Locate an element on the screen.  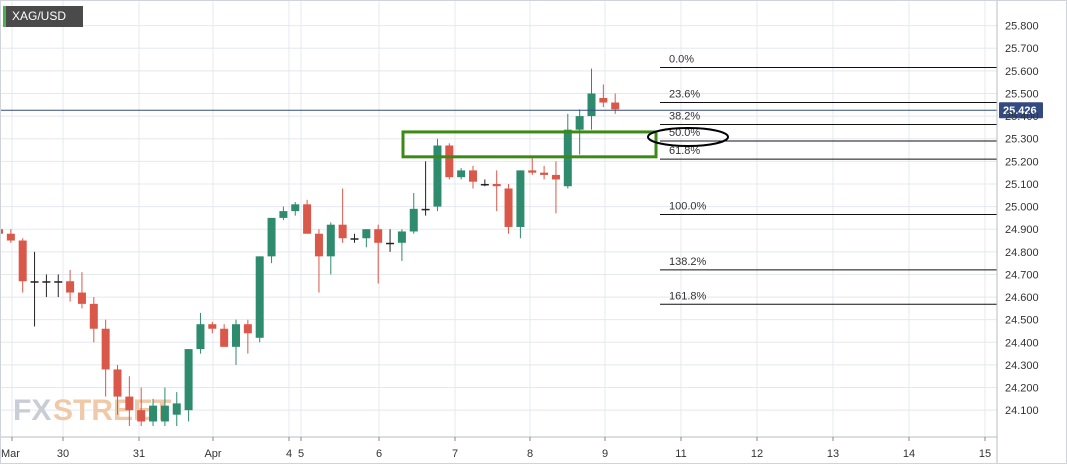
fib-label: 0.0% is located at coordinates (681, 59).